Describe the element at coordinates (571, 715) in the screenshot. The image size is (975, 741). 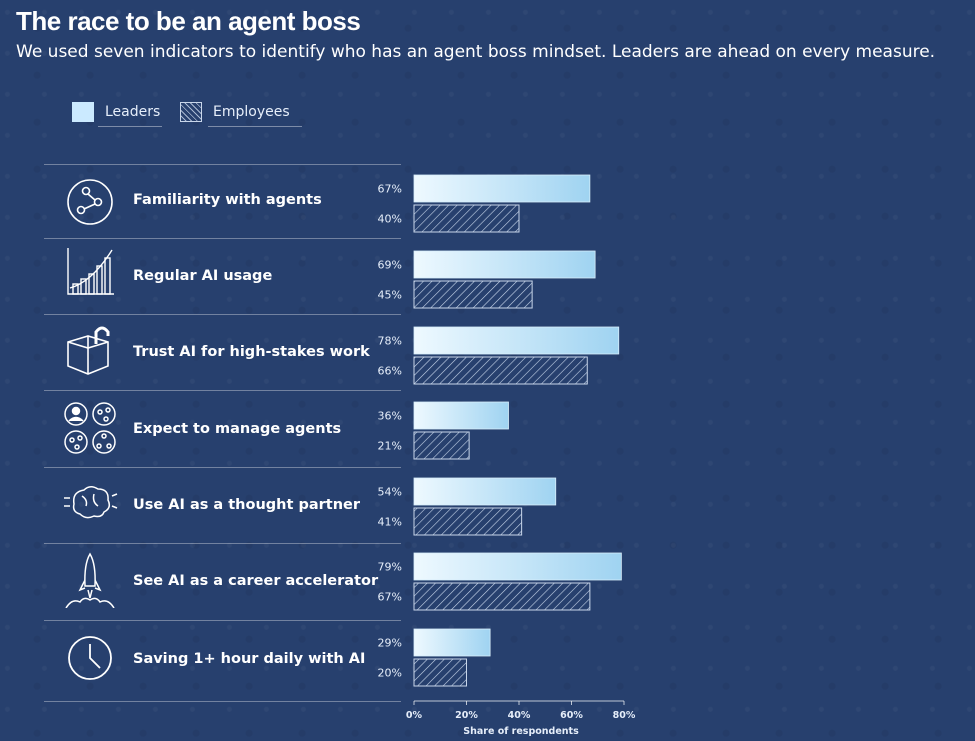
I see `x-tick-label: 60%` at that location.